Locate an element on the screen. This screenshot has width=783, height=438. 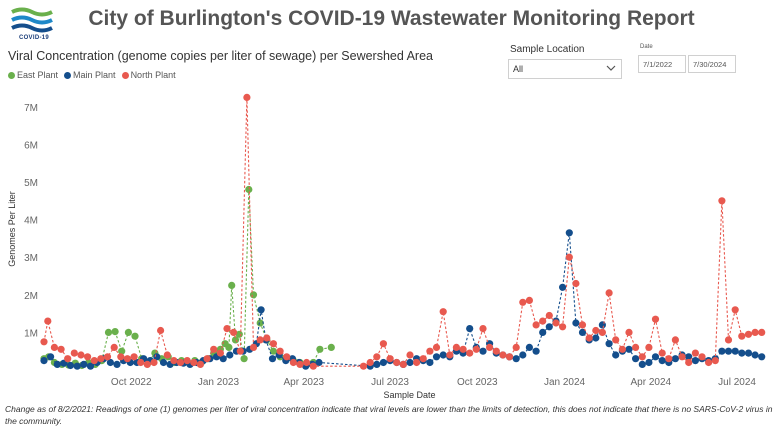
legend-item-main: Main Plant is located at coordinates (90, 75).